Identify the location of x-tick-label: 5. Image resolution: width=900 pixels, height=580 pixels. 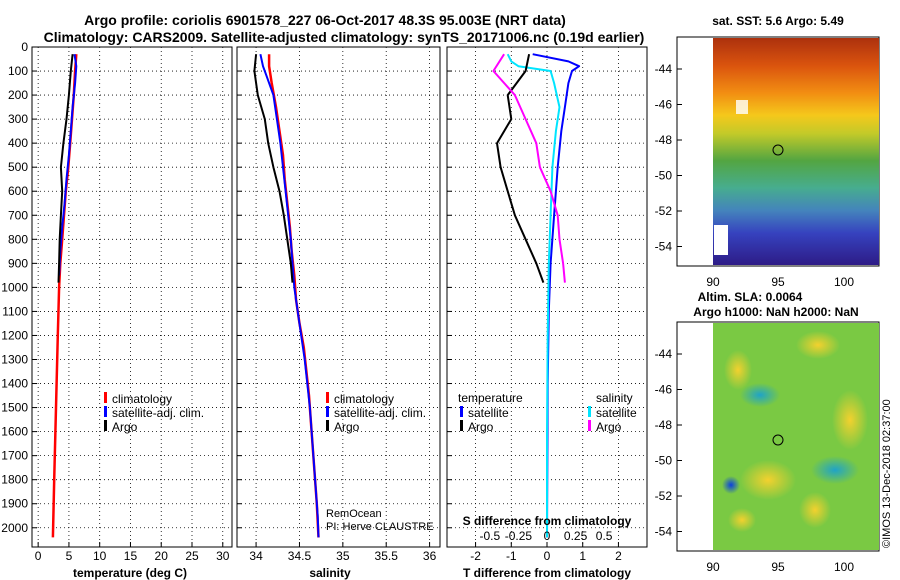
(69, 556).